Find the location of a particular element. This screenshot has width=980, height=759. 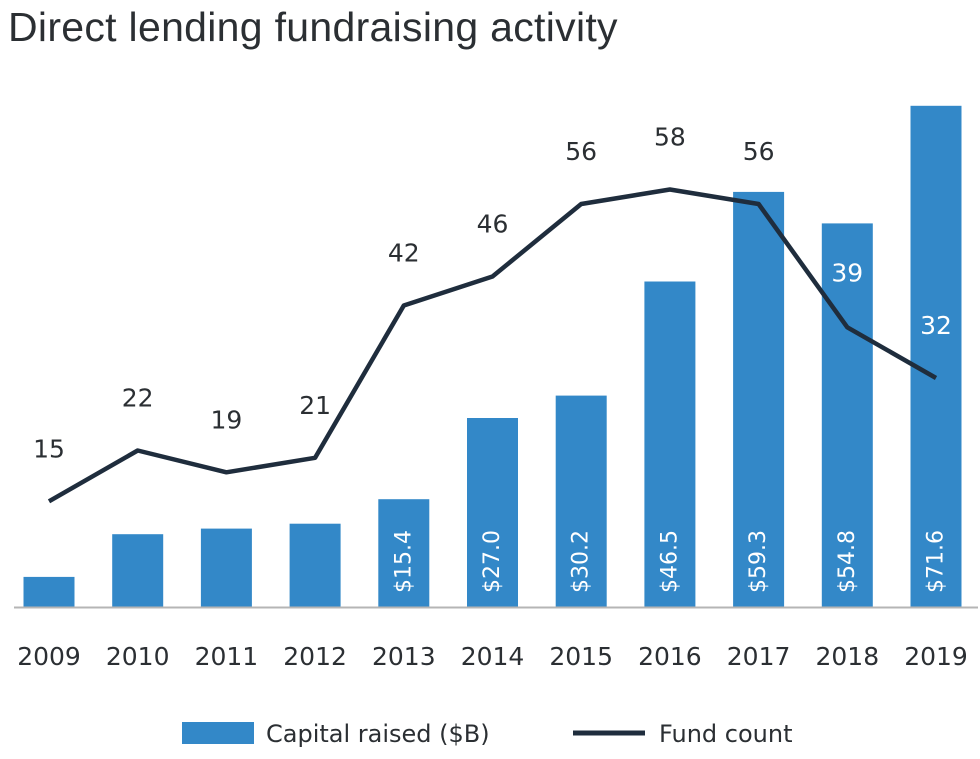

legend-label-capital: Capital raised ($B) is located at coordinates (378, 734).